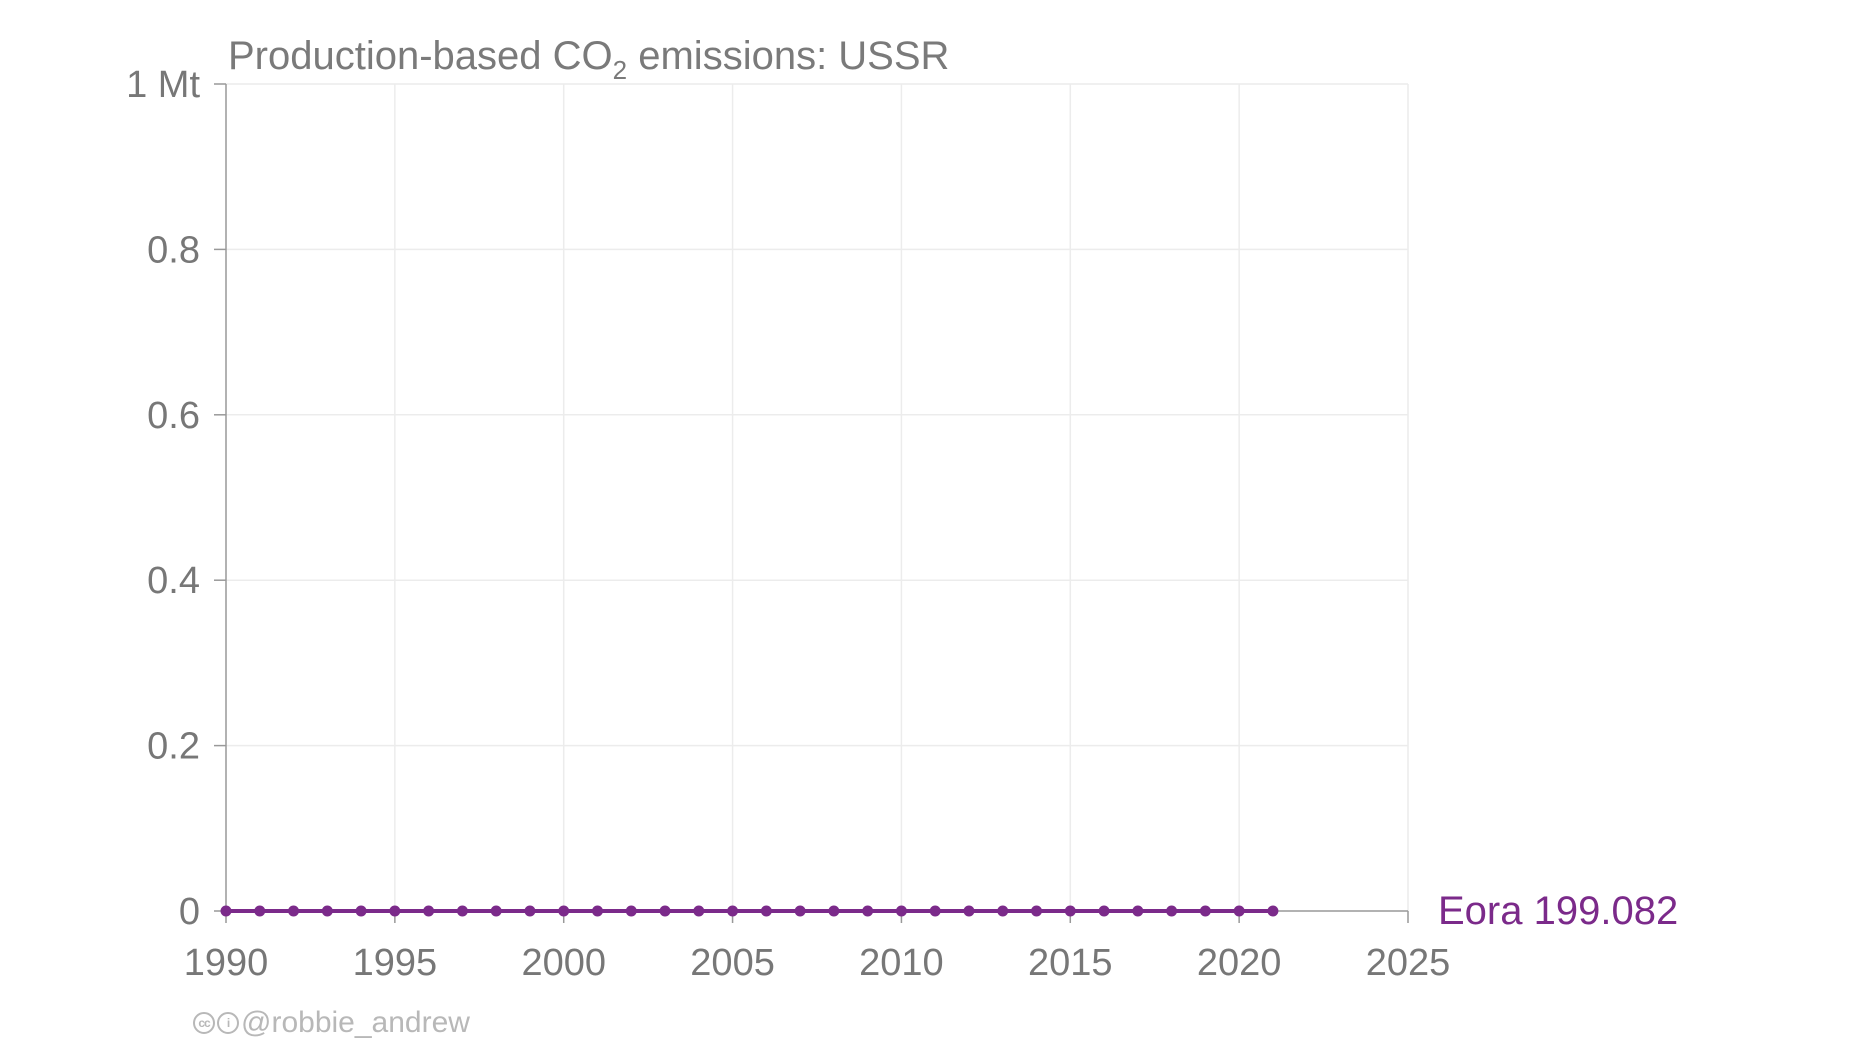 This screenshot has width=1852, height=1042. Describe the element at coordinates (173, 747) in the screenshot. I see `y-tick-label: 0.2` at that location.